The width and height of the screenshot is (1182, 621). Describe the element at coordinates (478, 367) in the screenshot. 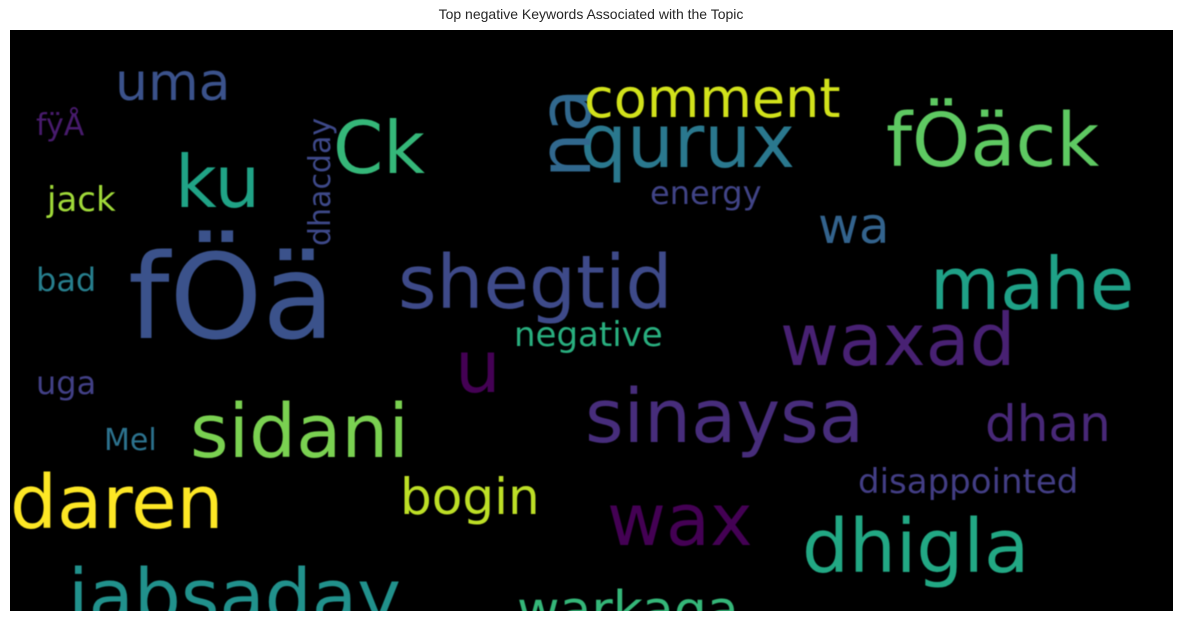

I see `word-19: u` at that location.